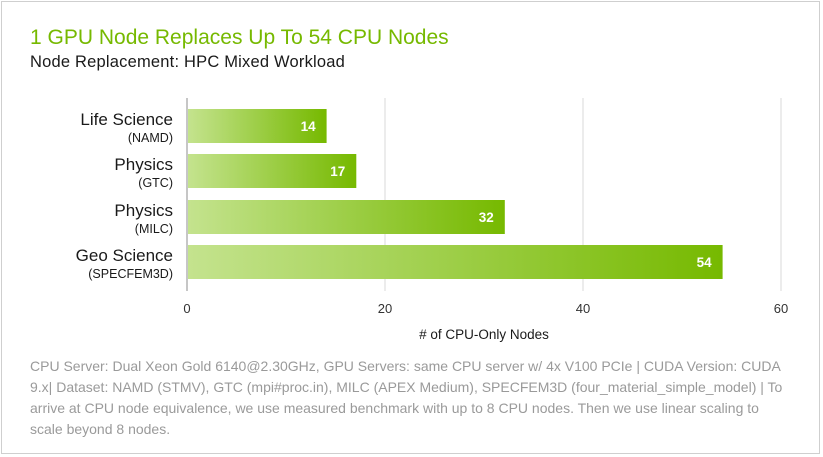 Image resolution: width=823 pixels, height=457 pixels. I want to click on bar-value-label: 32, so click(486, 217).